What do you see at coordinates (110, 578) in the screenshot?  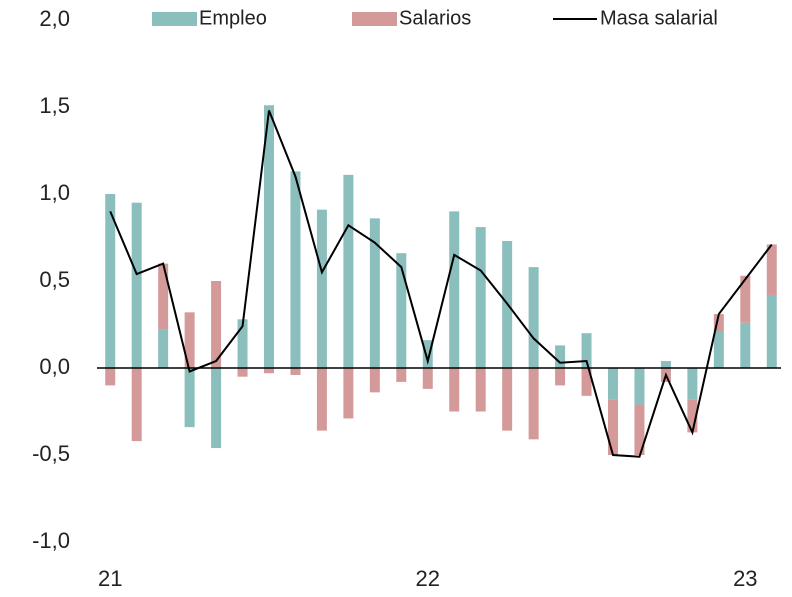 I see `x-tick-label: 21` at bounding box center [110, 578].